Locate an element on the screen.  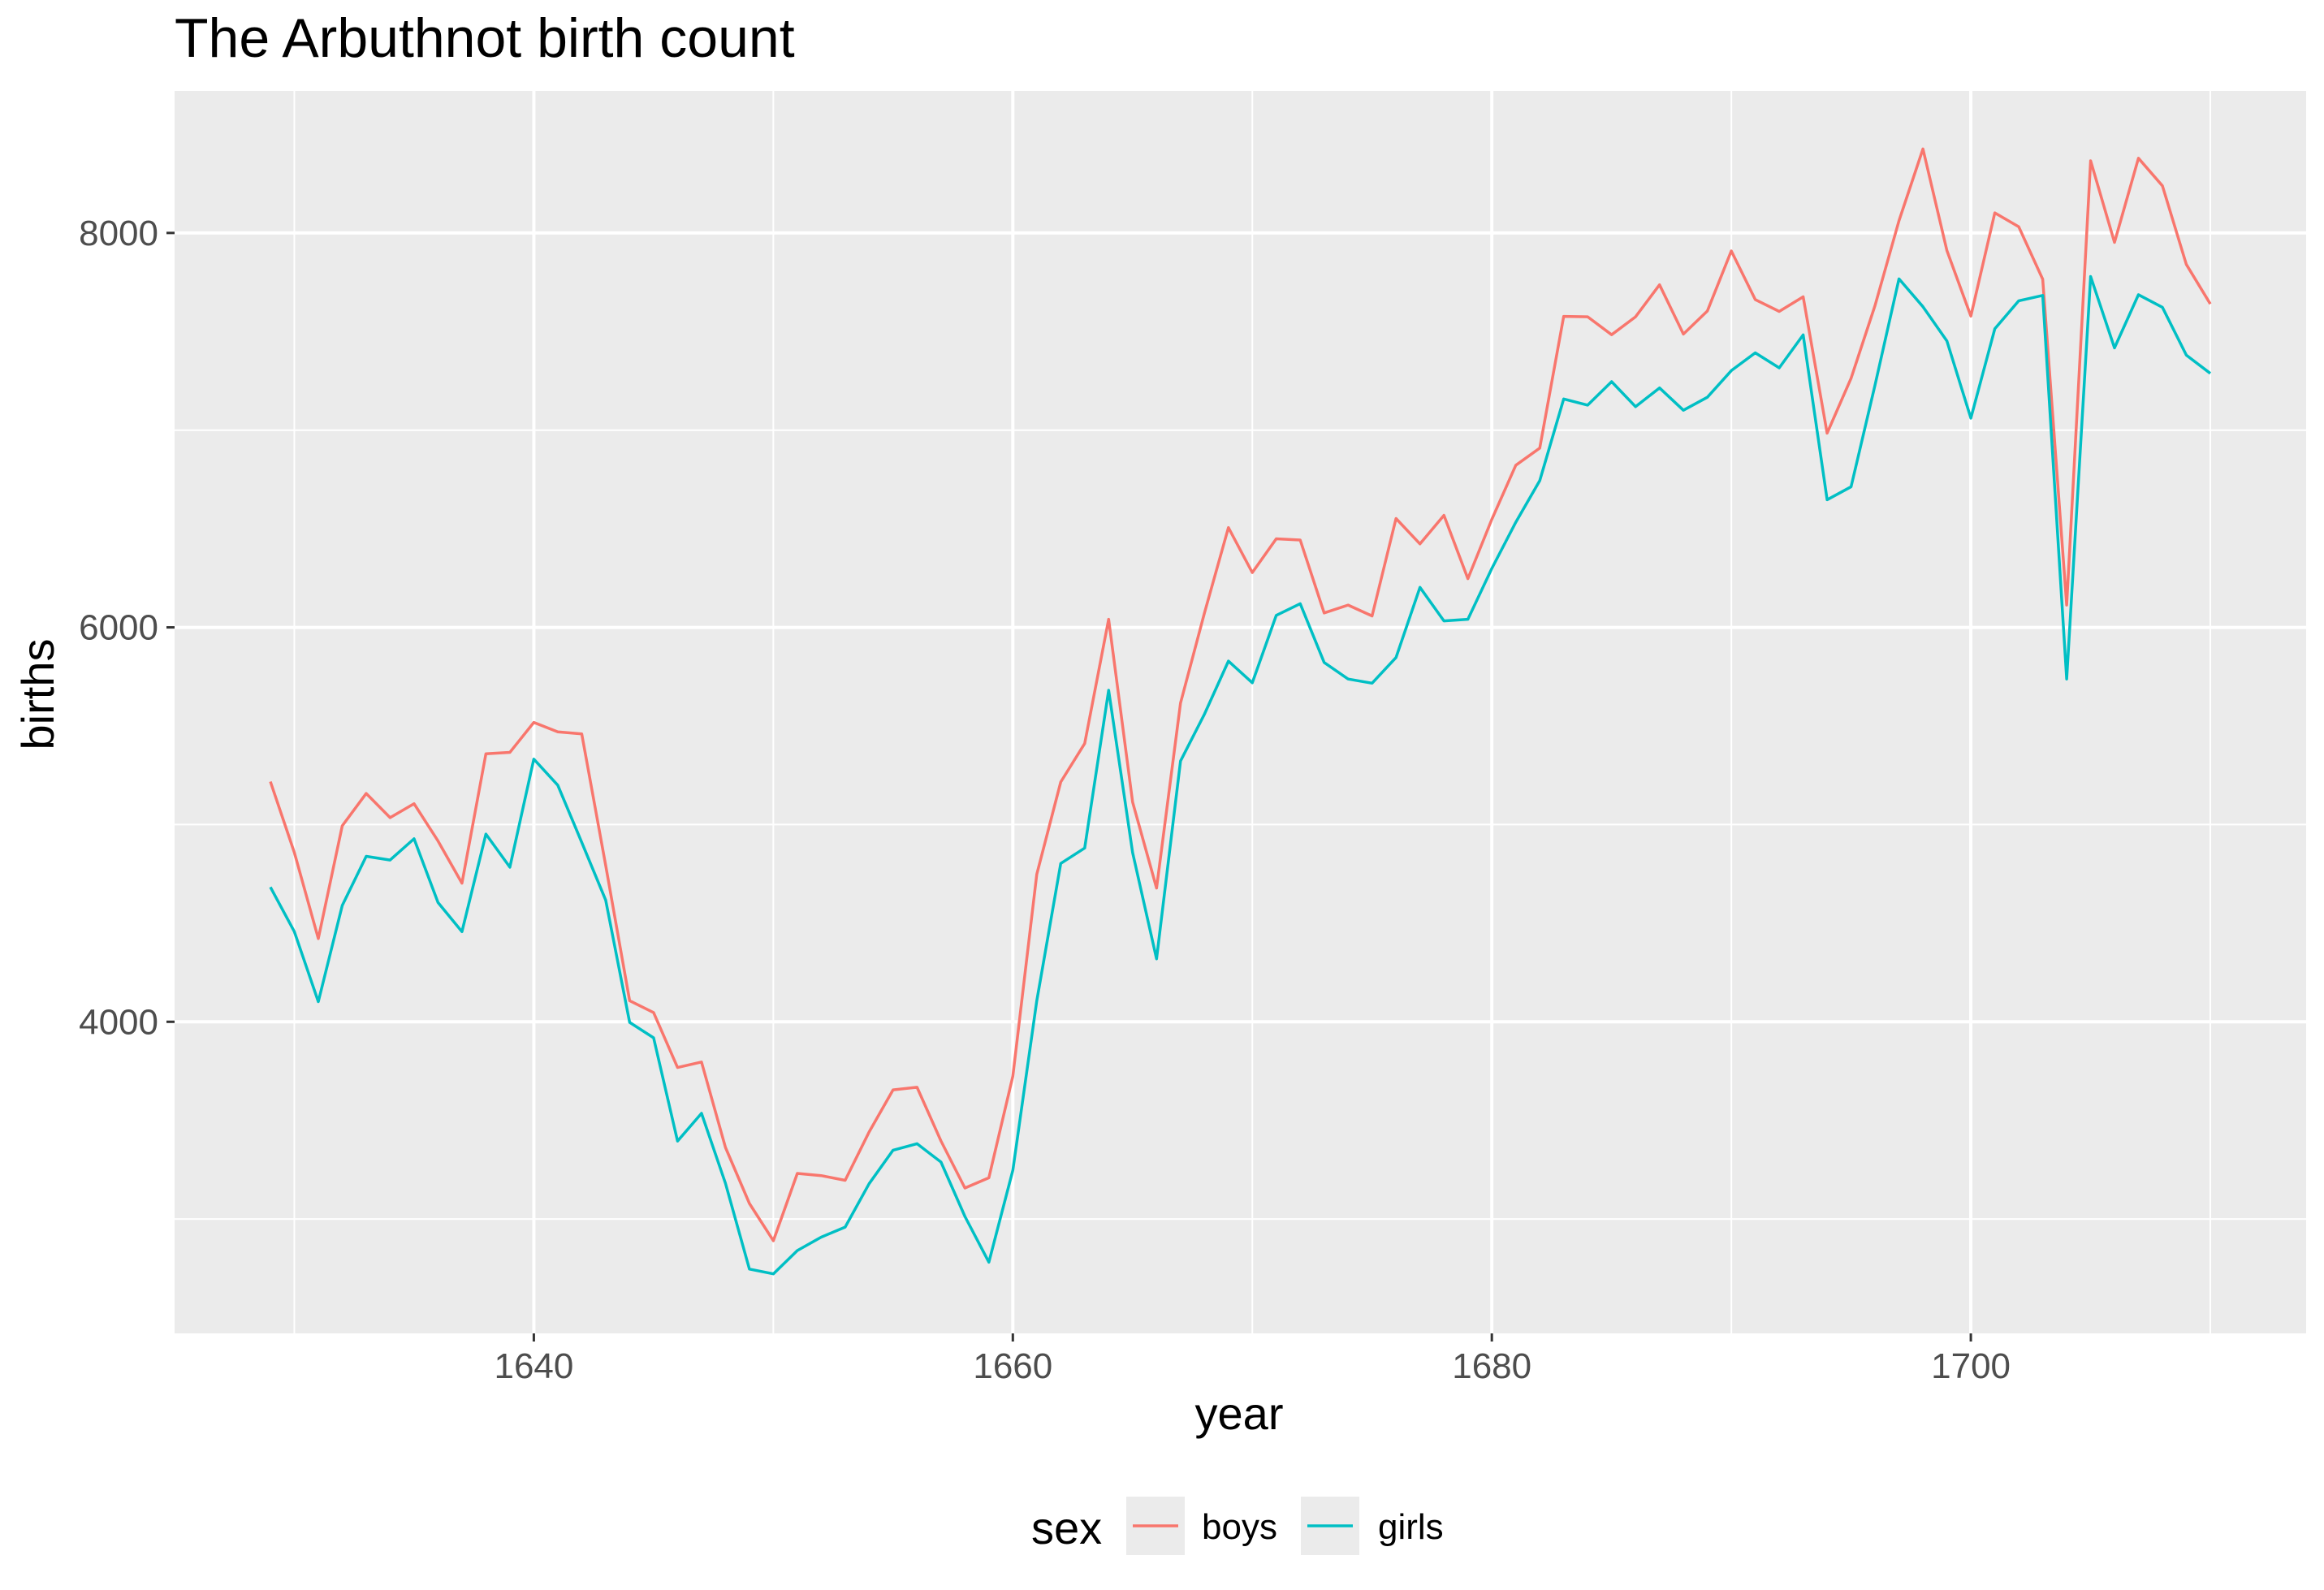
x-axis-title: year is located at coordinates (1240, 1413).